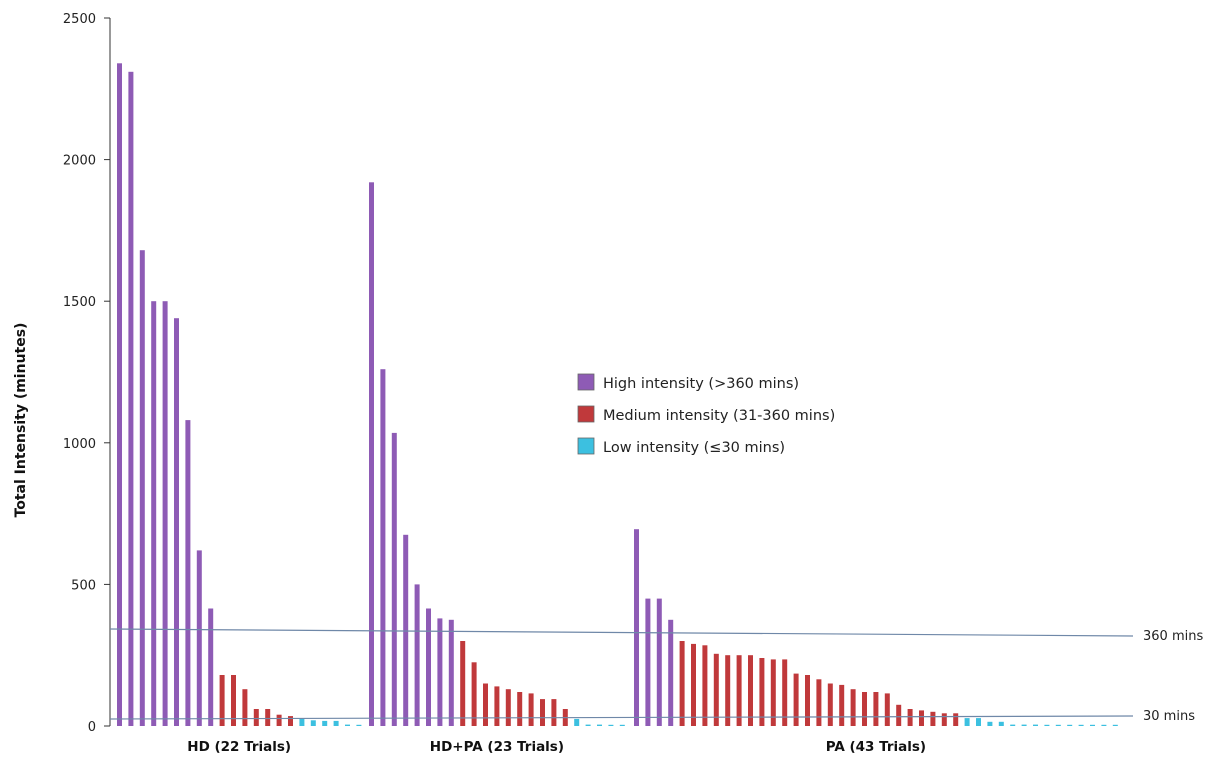 This screenshot has height=759, width=1217. Describe the element at coordinates (719, 416) in the screenshot. I see `legend-label: Medium intensity (31-360 mins)` at that location.